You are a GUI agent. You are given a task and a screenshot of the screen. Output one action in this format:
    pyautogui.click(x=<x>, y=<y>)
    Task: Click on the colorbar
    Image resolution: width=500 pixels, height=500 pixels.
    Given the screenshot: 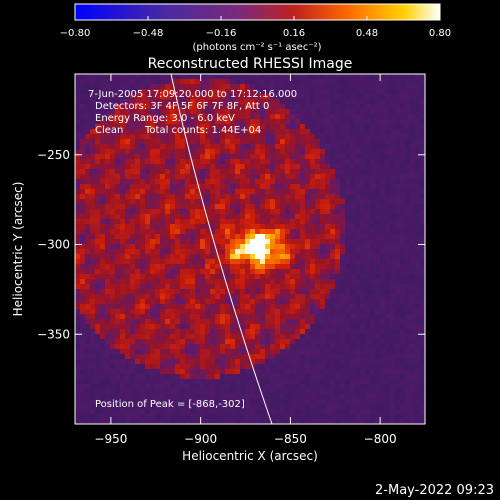 What is the action you would take?
    pyautogui.click(x=257, y=12)
    